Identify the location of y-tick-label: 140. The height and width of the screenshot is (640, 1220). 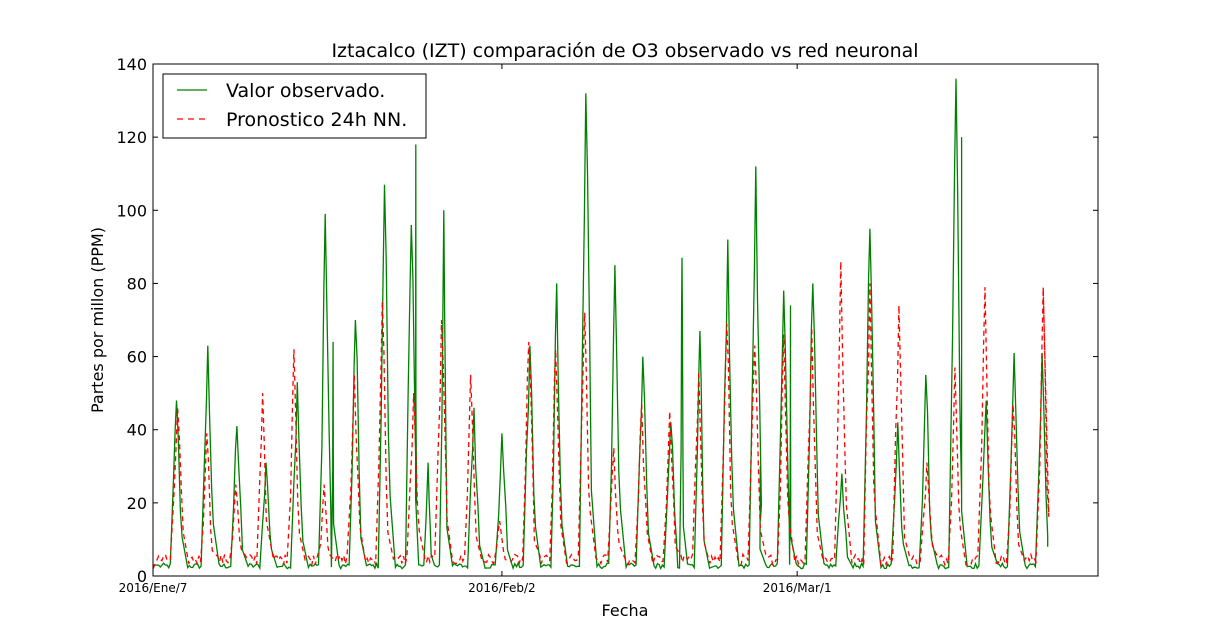
(131, 64).